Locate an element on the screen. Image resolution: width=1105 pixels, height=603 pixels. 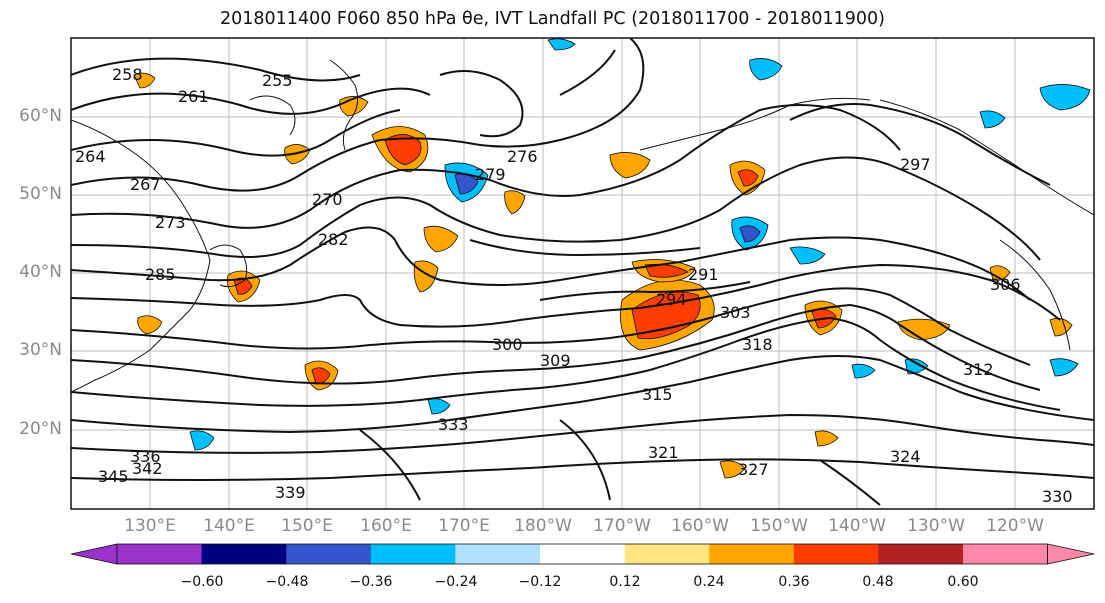
latitude-label: 50°N is located at coordinates (40, 194).